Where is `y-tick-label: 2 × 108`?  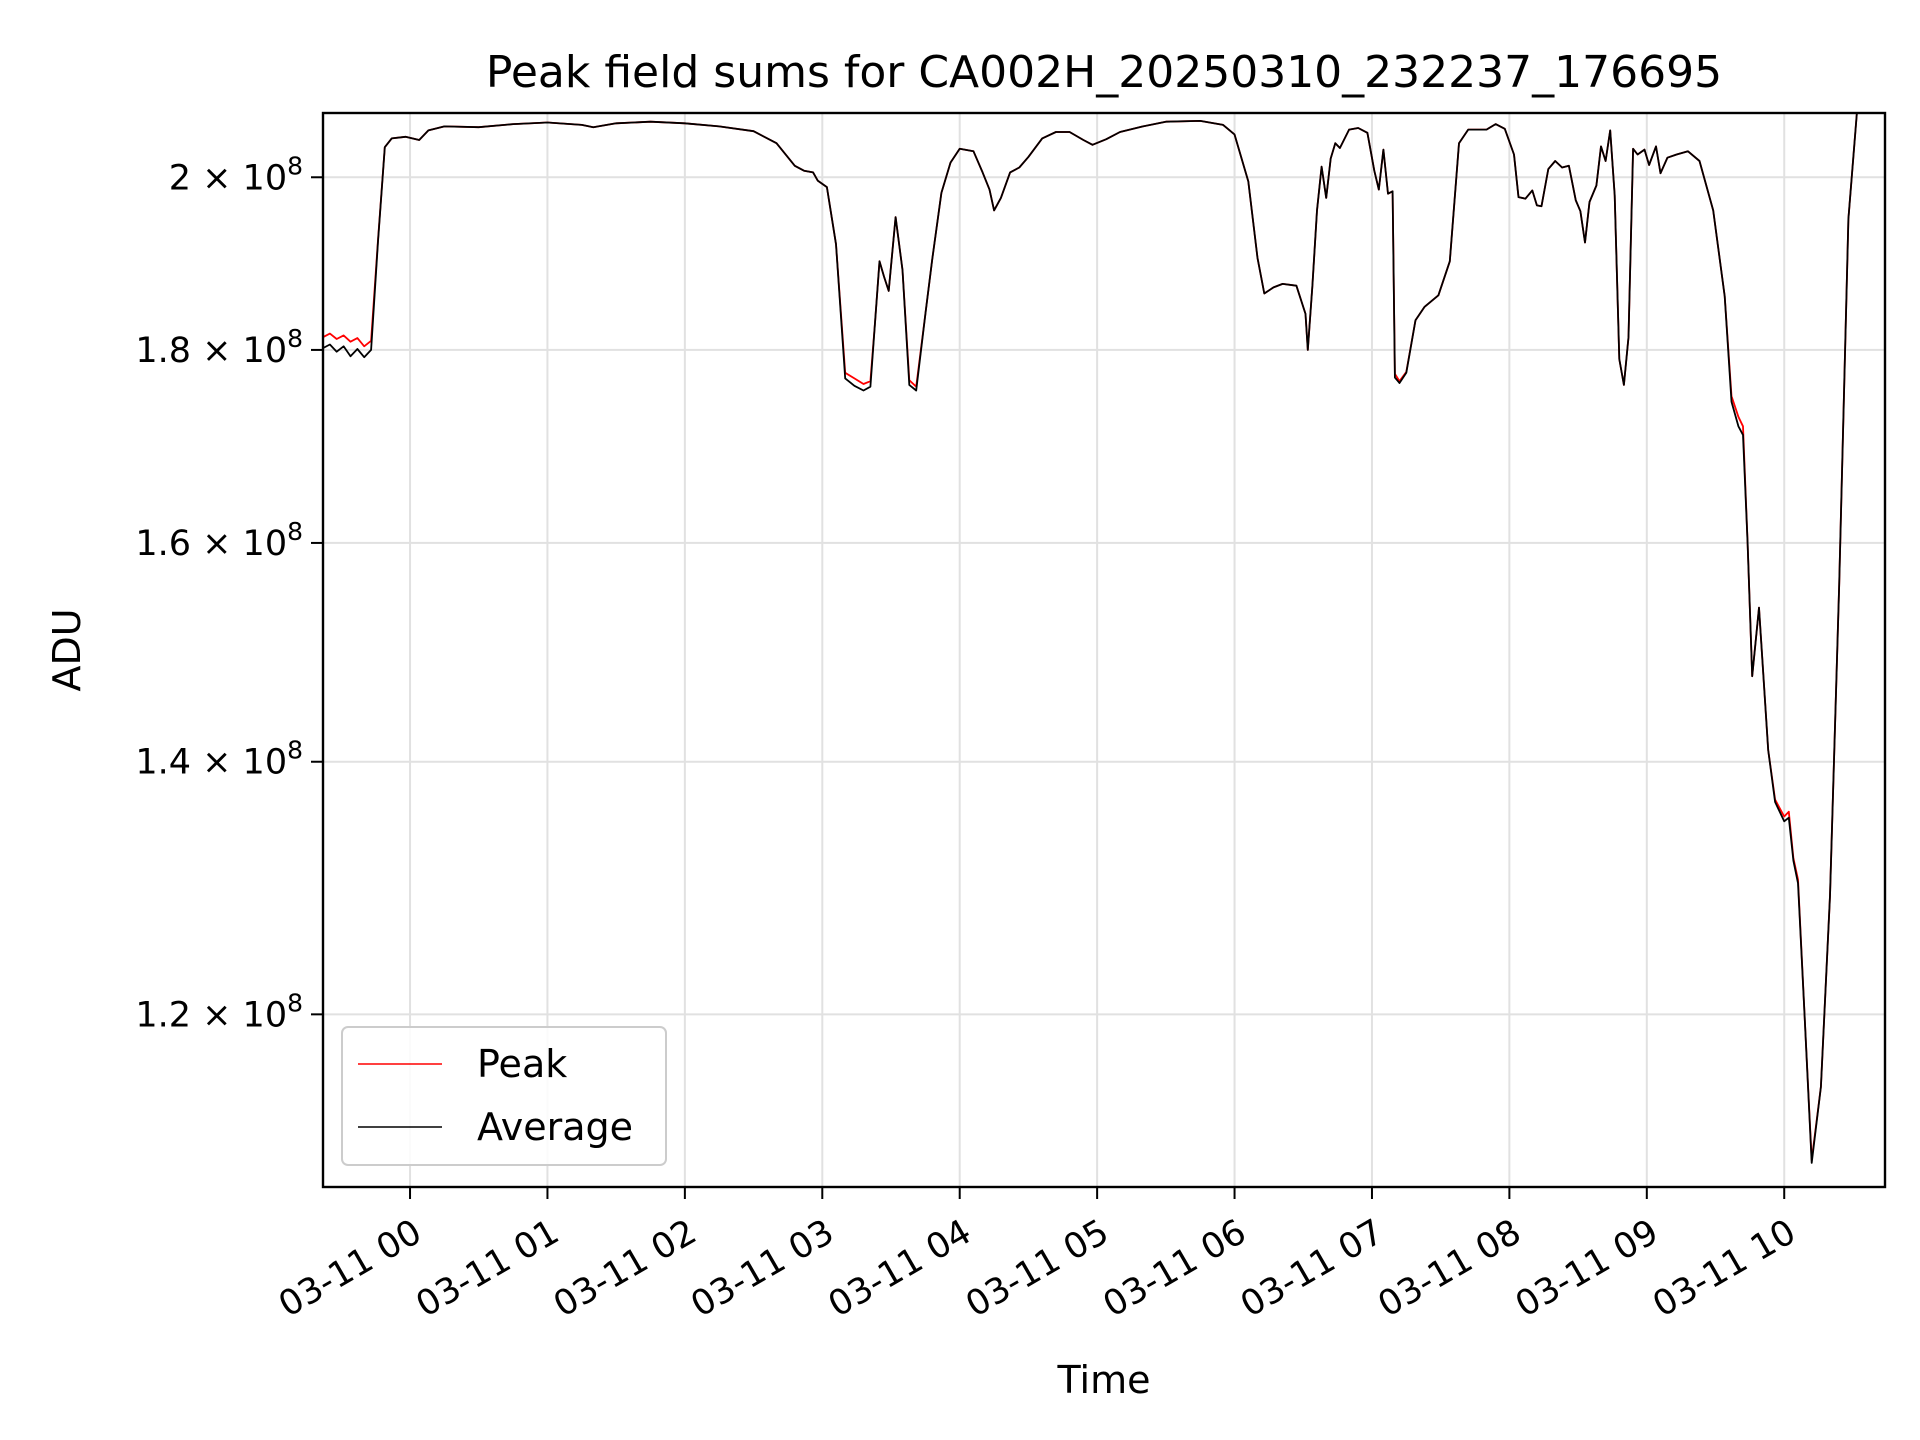
y-tick-label: 2 × 108 is located at coordinates (236, 174).